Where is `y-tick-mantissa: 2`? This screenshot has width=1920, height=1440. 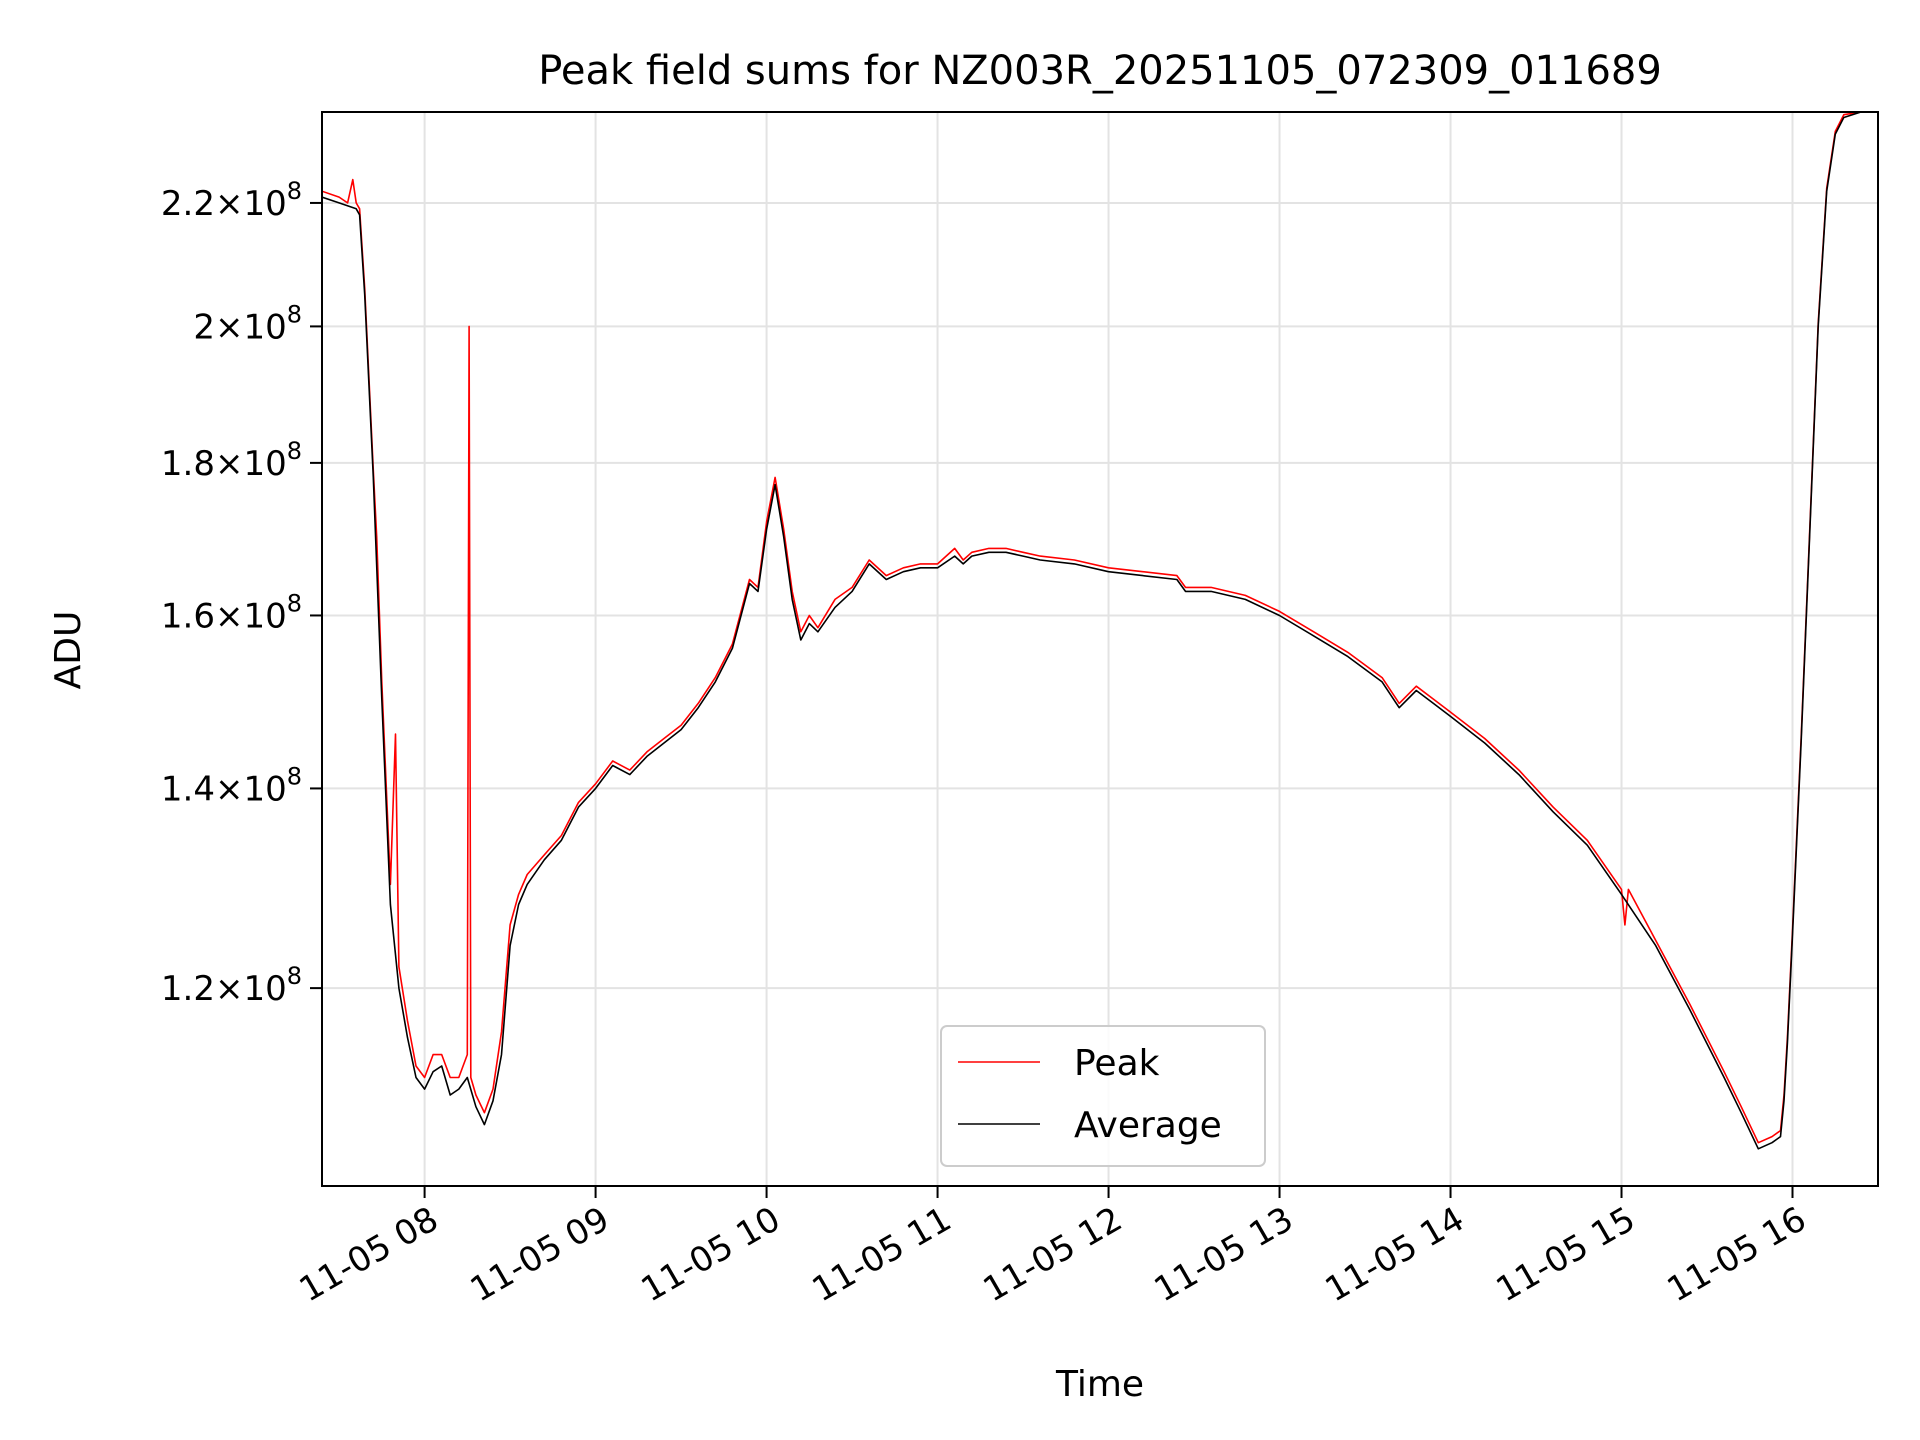
y-tick-mantissa: 2 is located at coordinates (204, 327).